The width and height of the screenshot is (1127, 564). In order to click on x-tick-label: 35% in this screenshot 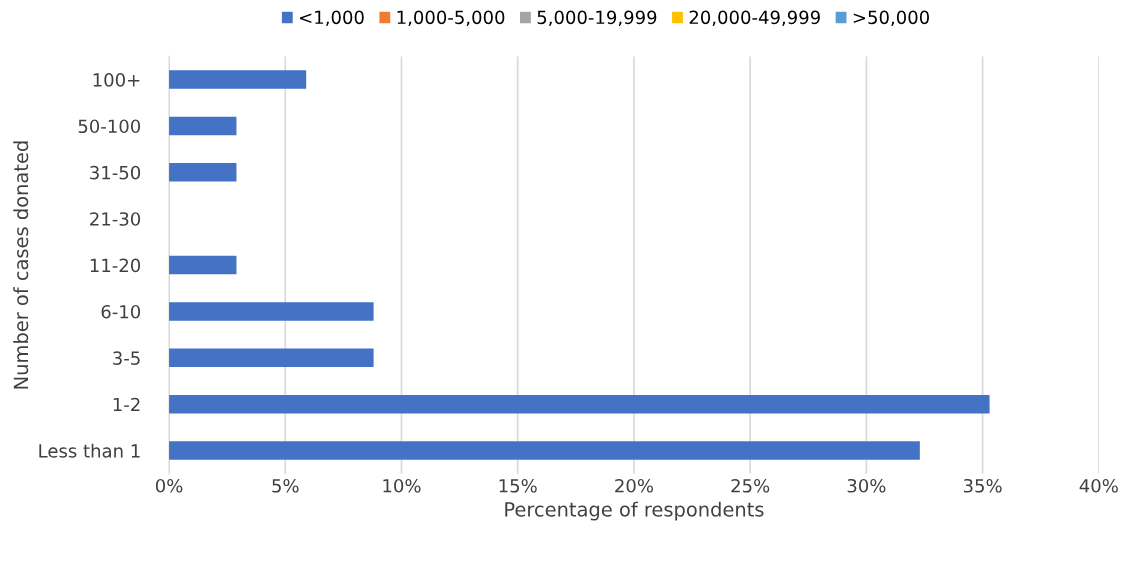, I will do `click(982, 485)`.